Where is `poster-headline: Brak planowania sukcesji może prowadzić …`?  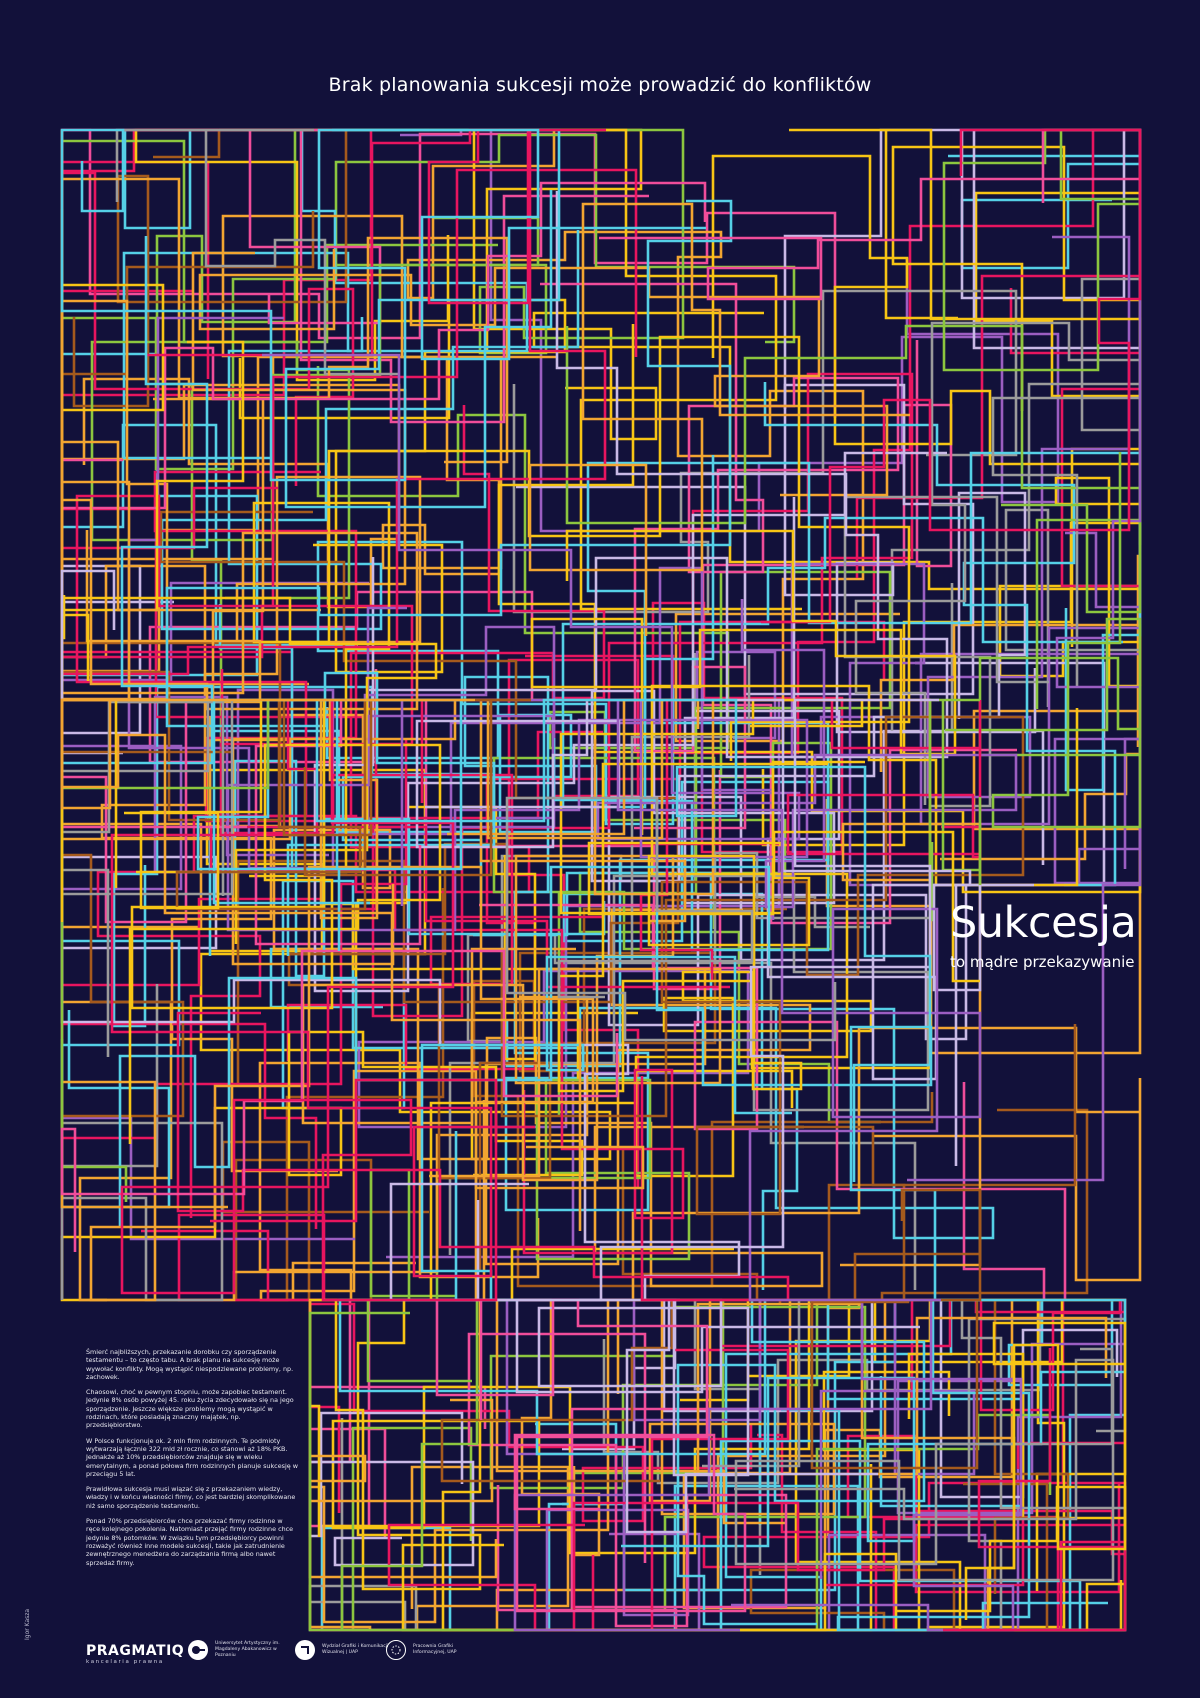
poster-headline: Brak planowania sukcesji może prowadzić … is located at coordinates (600, 85).